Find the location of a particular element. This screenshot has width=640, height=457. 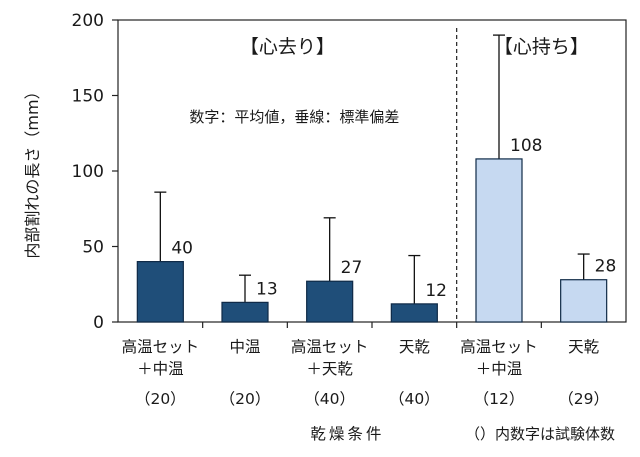

sample-size-label: （12） is located at coordinates (499, 399).